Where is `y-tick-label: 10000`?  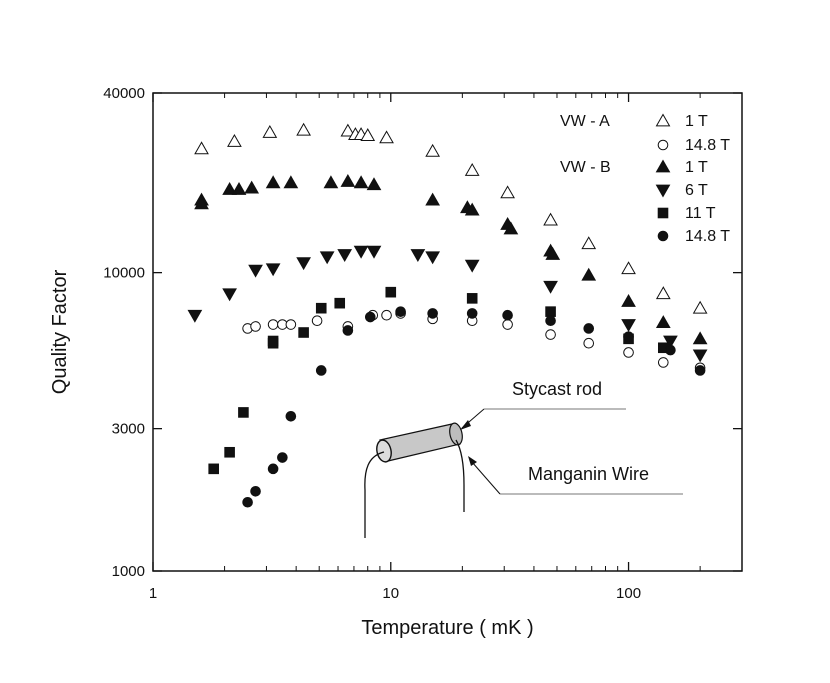 y-tick-label: 10000 is located at coordinates (124, 273).